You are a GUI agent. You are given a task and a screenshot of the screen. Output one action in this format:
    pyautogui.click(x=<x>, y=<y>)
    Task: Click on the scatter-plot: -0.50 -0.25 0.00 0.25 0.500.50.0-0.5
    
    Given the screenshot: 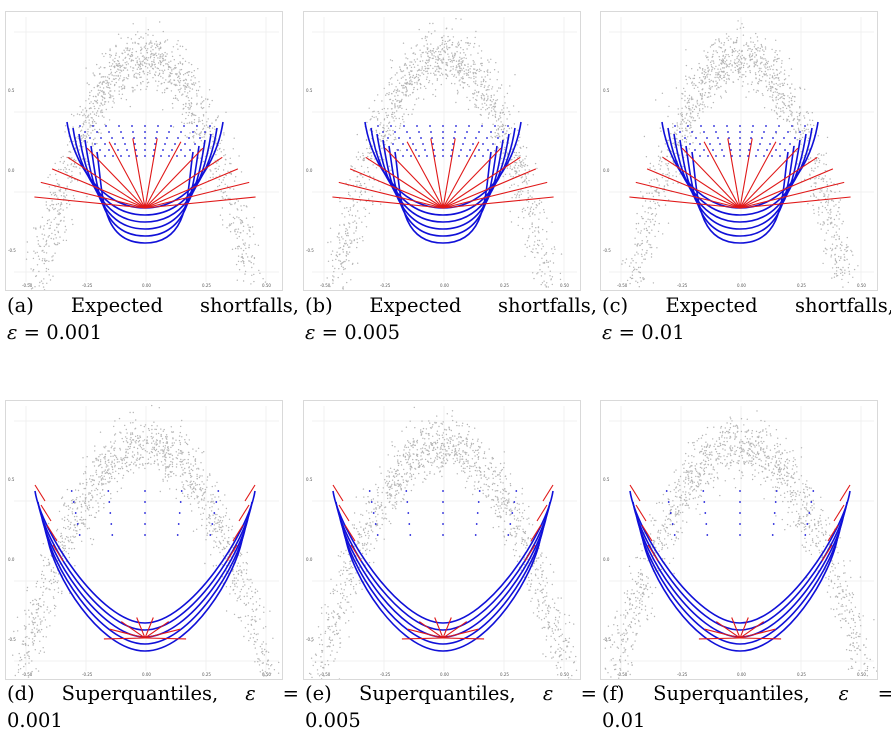 What is the action you would take?
    pyautogui.click(x=441, y=153)
    